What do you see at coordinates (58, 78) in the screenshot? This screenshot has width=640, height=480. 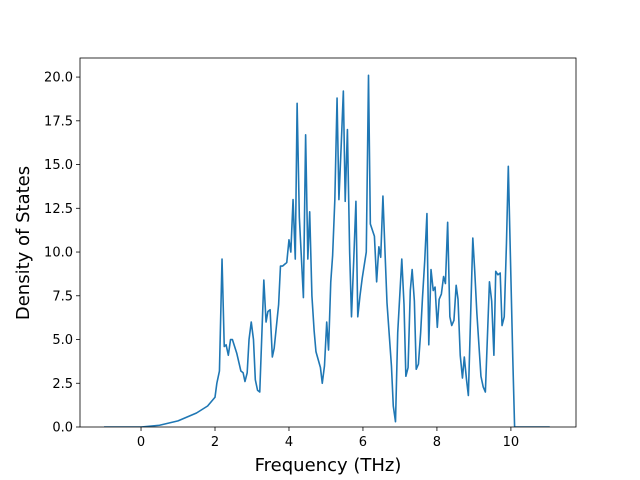 I see `y-tick-label: 20.0` at bounding box center [58, 78].